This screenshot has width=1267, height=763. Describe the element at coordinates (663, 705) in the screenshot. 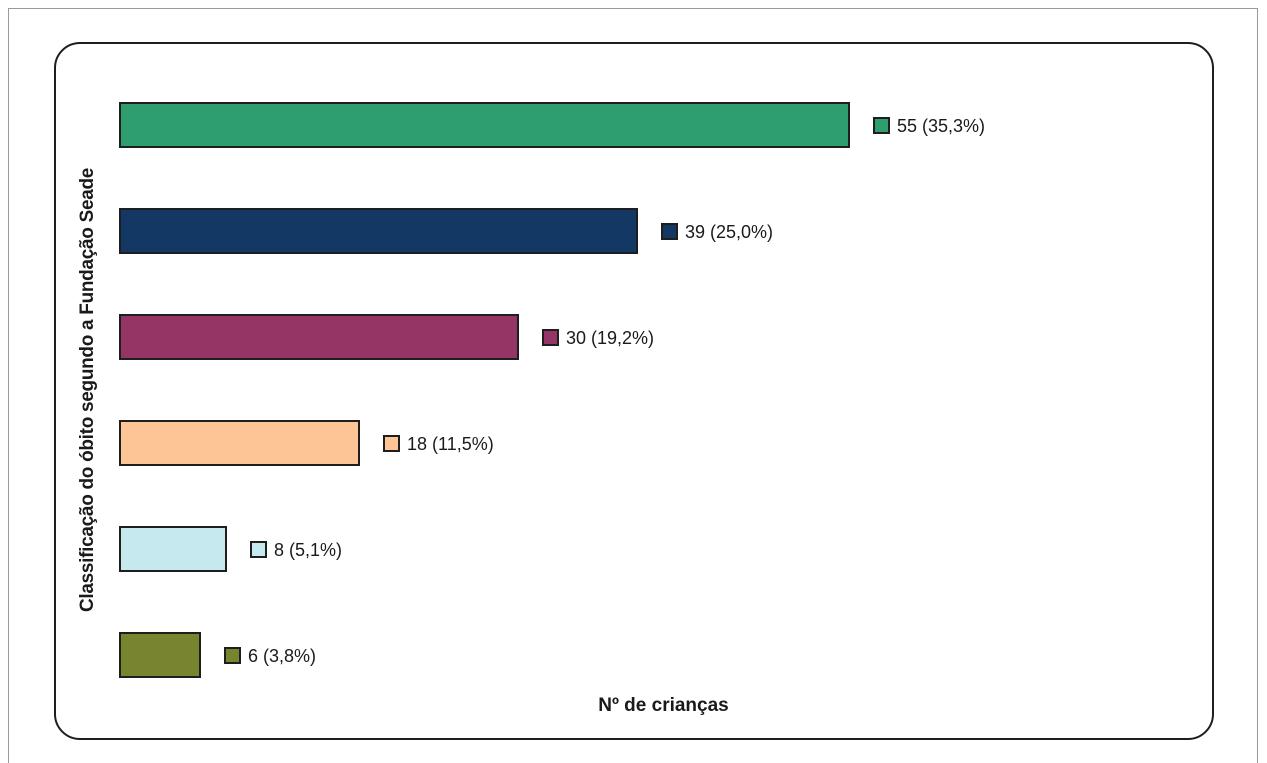

I see `x-axis-label: Nº de crianças` at that location.